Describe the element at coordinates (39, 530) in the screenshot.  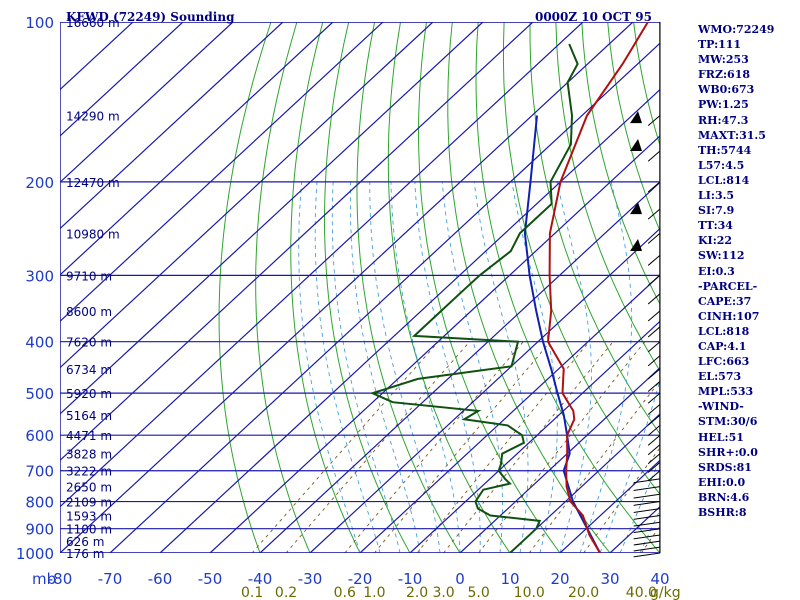
I see `pressure-label-900: 900` at that location.